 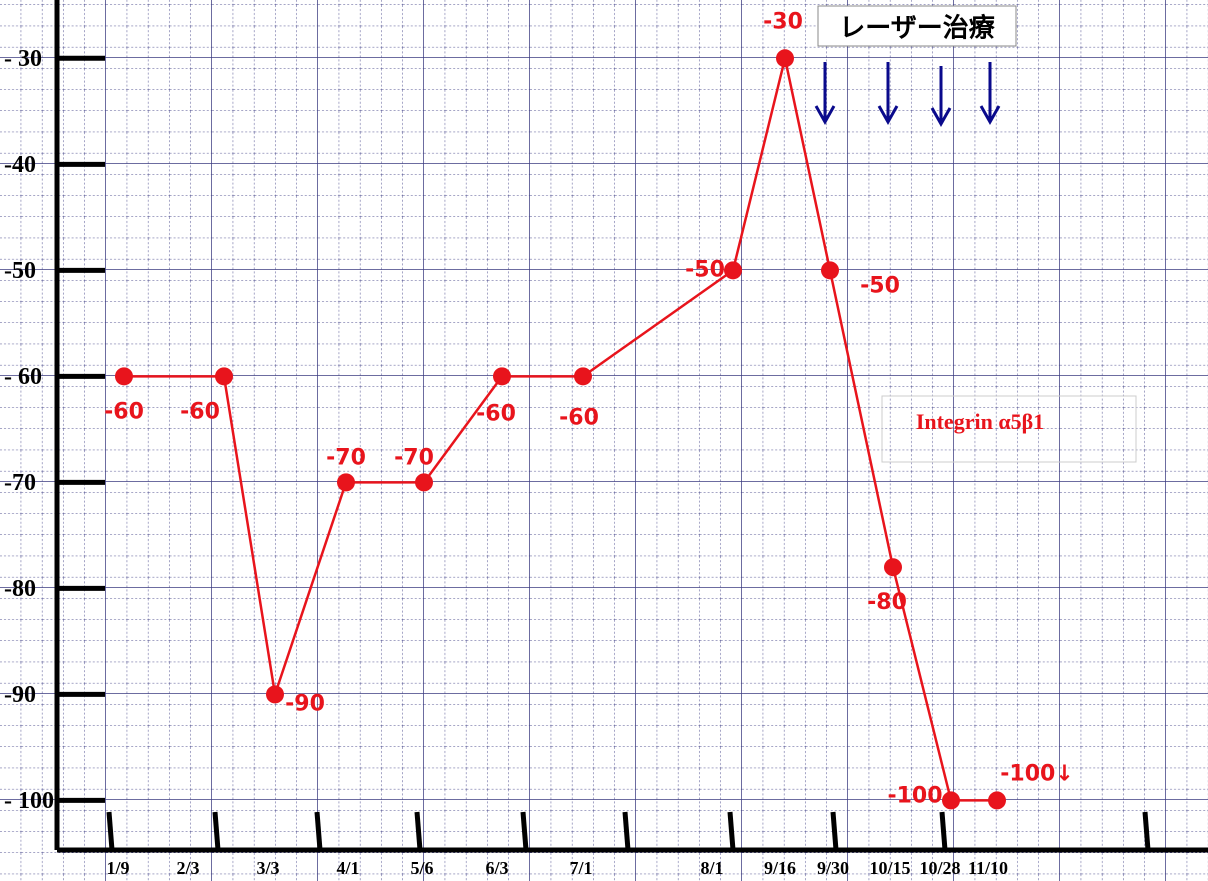 What do you see at coordinates (980, 421) in the screenshot?
I see `legend-label: Integrin α5β1` at bounding box center [980, 421].